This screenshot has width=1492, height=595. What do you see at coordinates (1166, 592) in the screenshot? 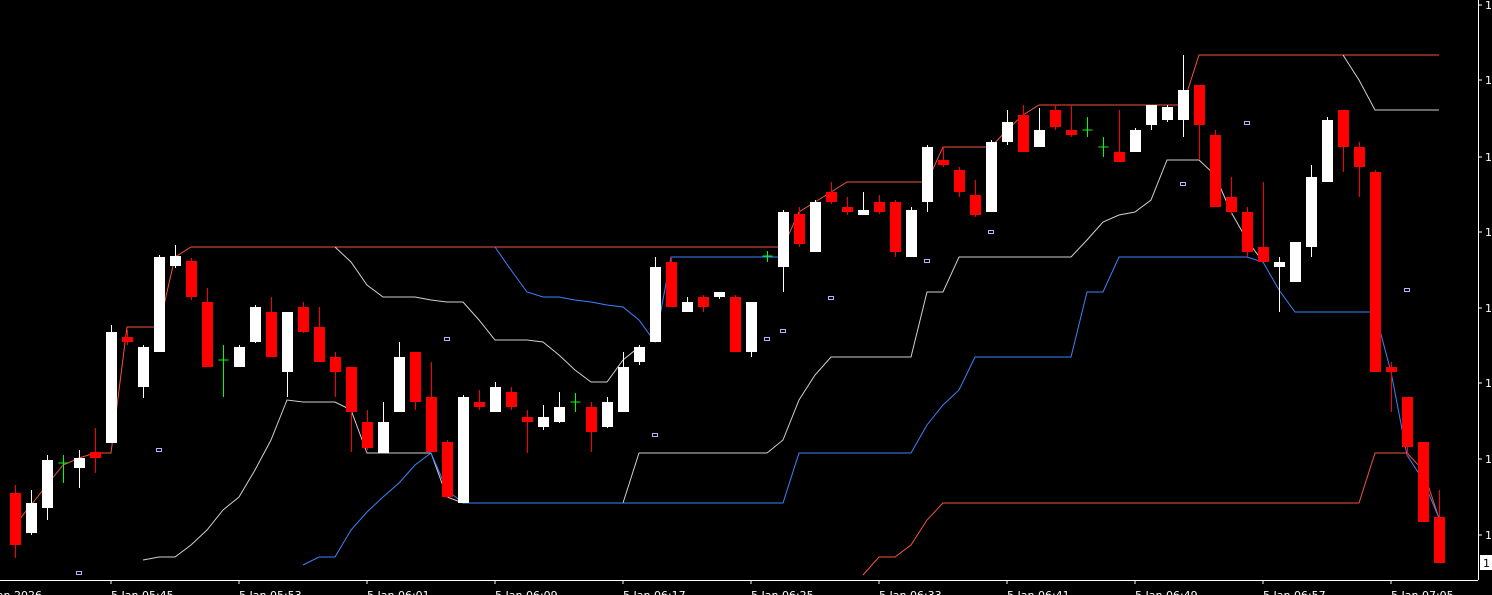
I see `x-tick-label: 5 Jan 06:49` at bounding box center [1166, 592].